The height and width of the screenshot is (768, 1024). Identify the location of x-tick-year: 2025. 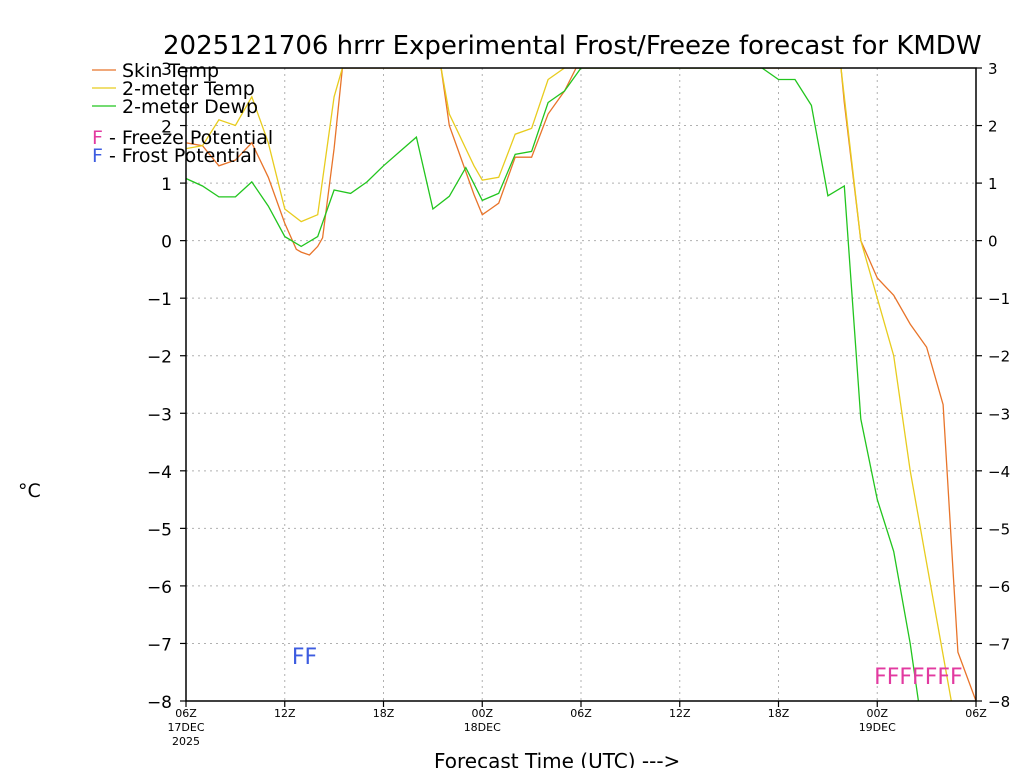
(186, 741).